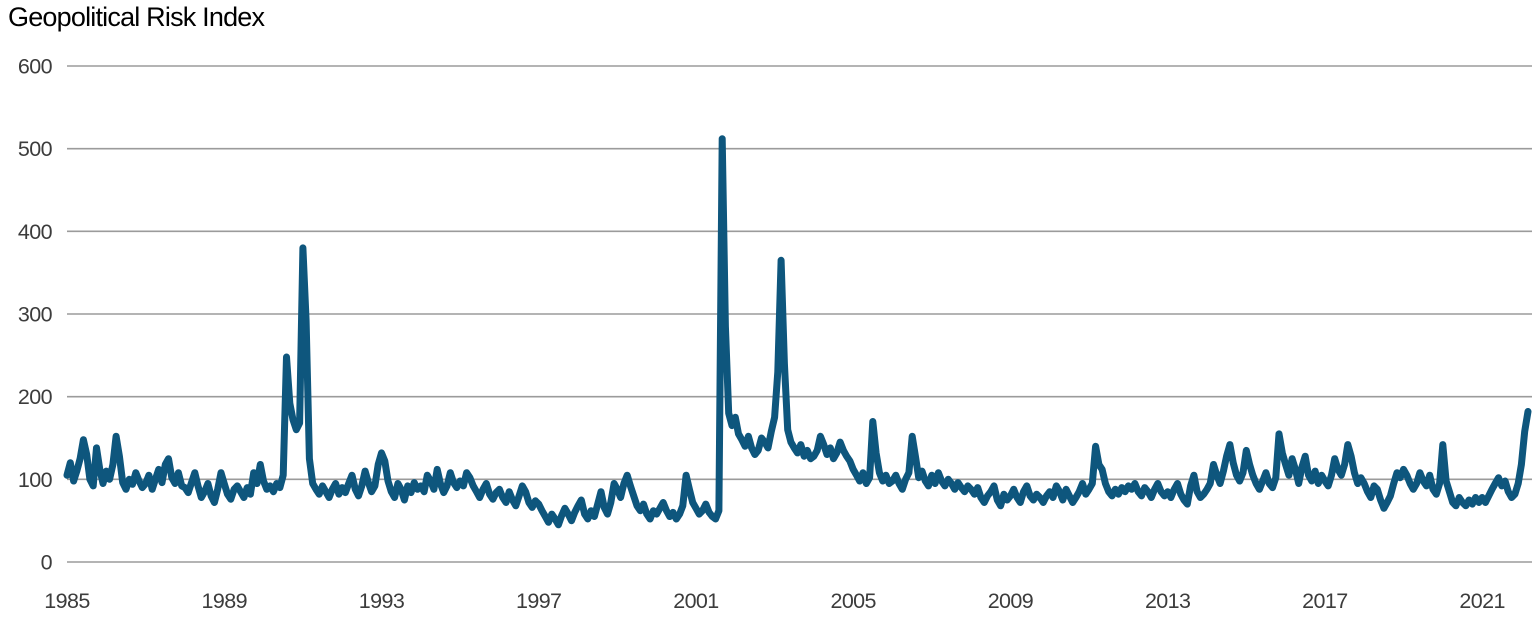 The height and width of the screenshot is (620, 1532). I want to click on y-tick-label-400: 400, so click(35, 232).